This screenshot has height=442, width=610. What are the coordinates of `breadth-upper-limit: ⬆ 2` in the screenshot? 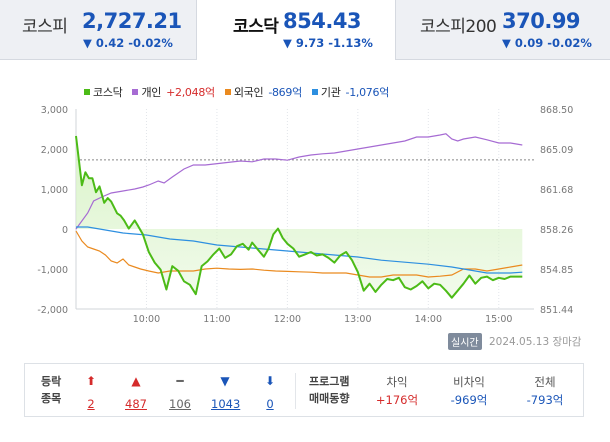 It's located at (91, 393).